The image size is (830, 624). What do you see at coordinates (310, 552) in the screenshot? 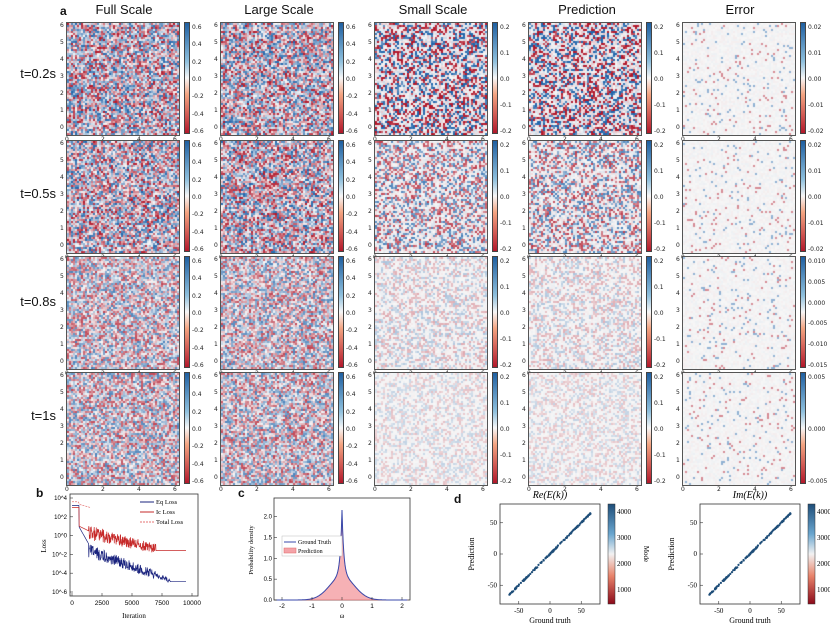
I see `legend-prediction: Prediction` at bounding box center [310, 552].